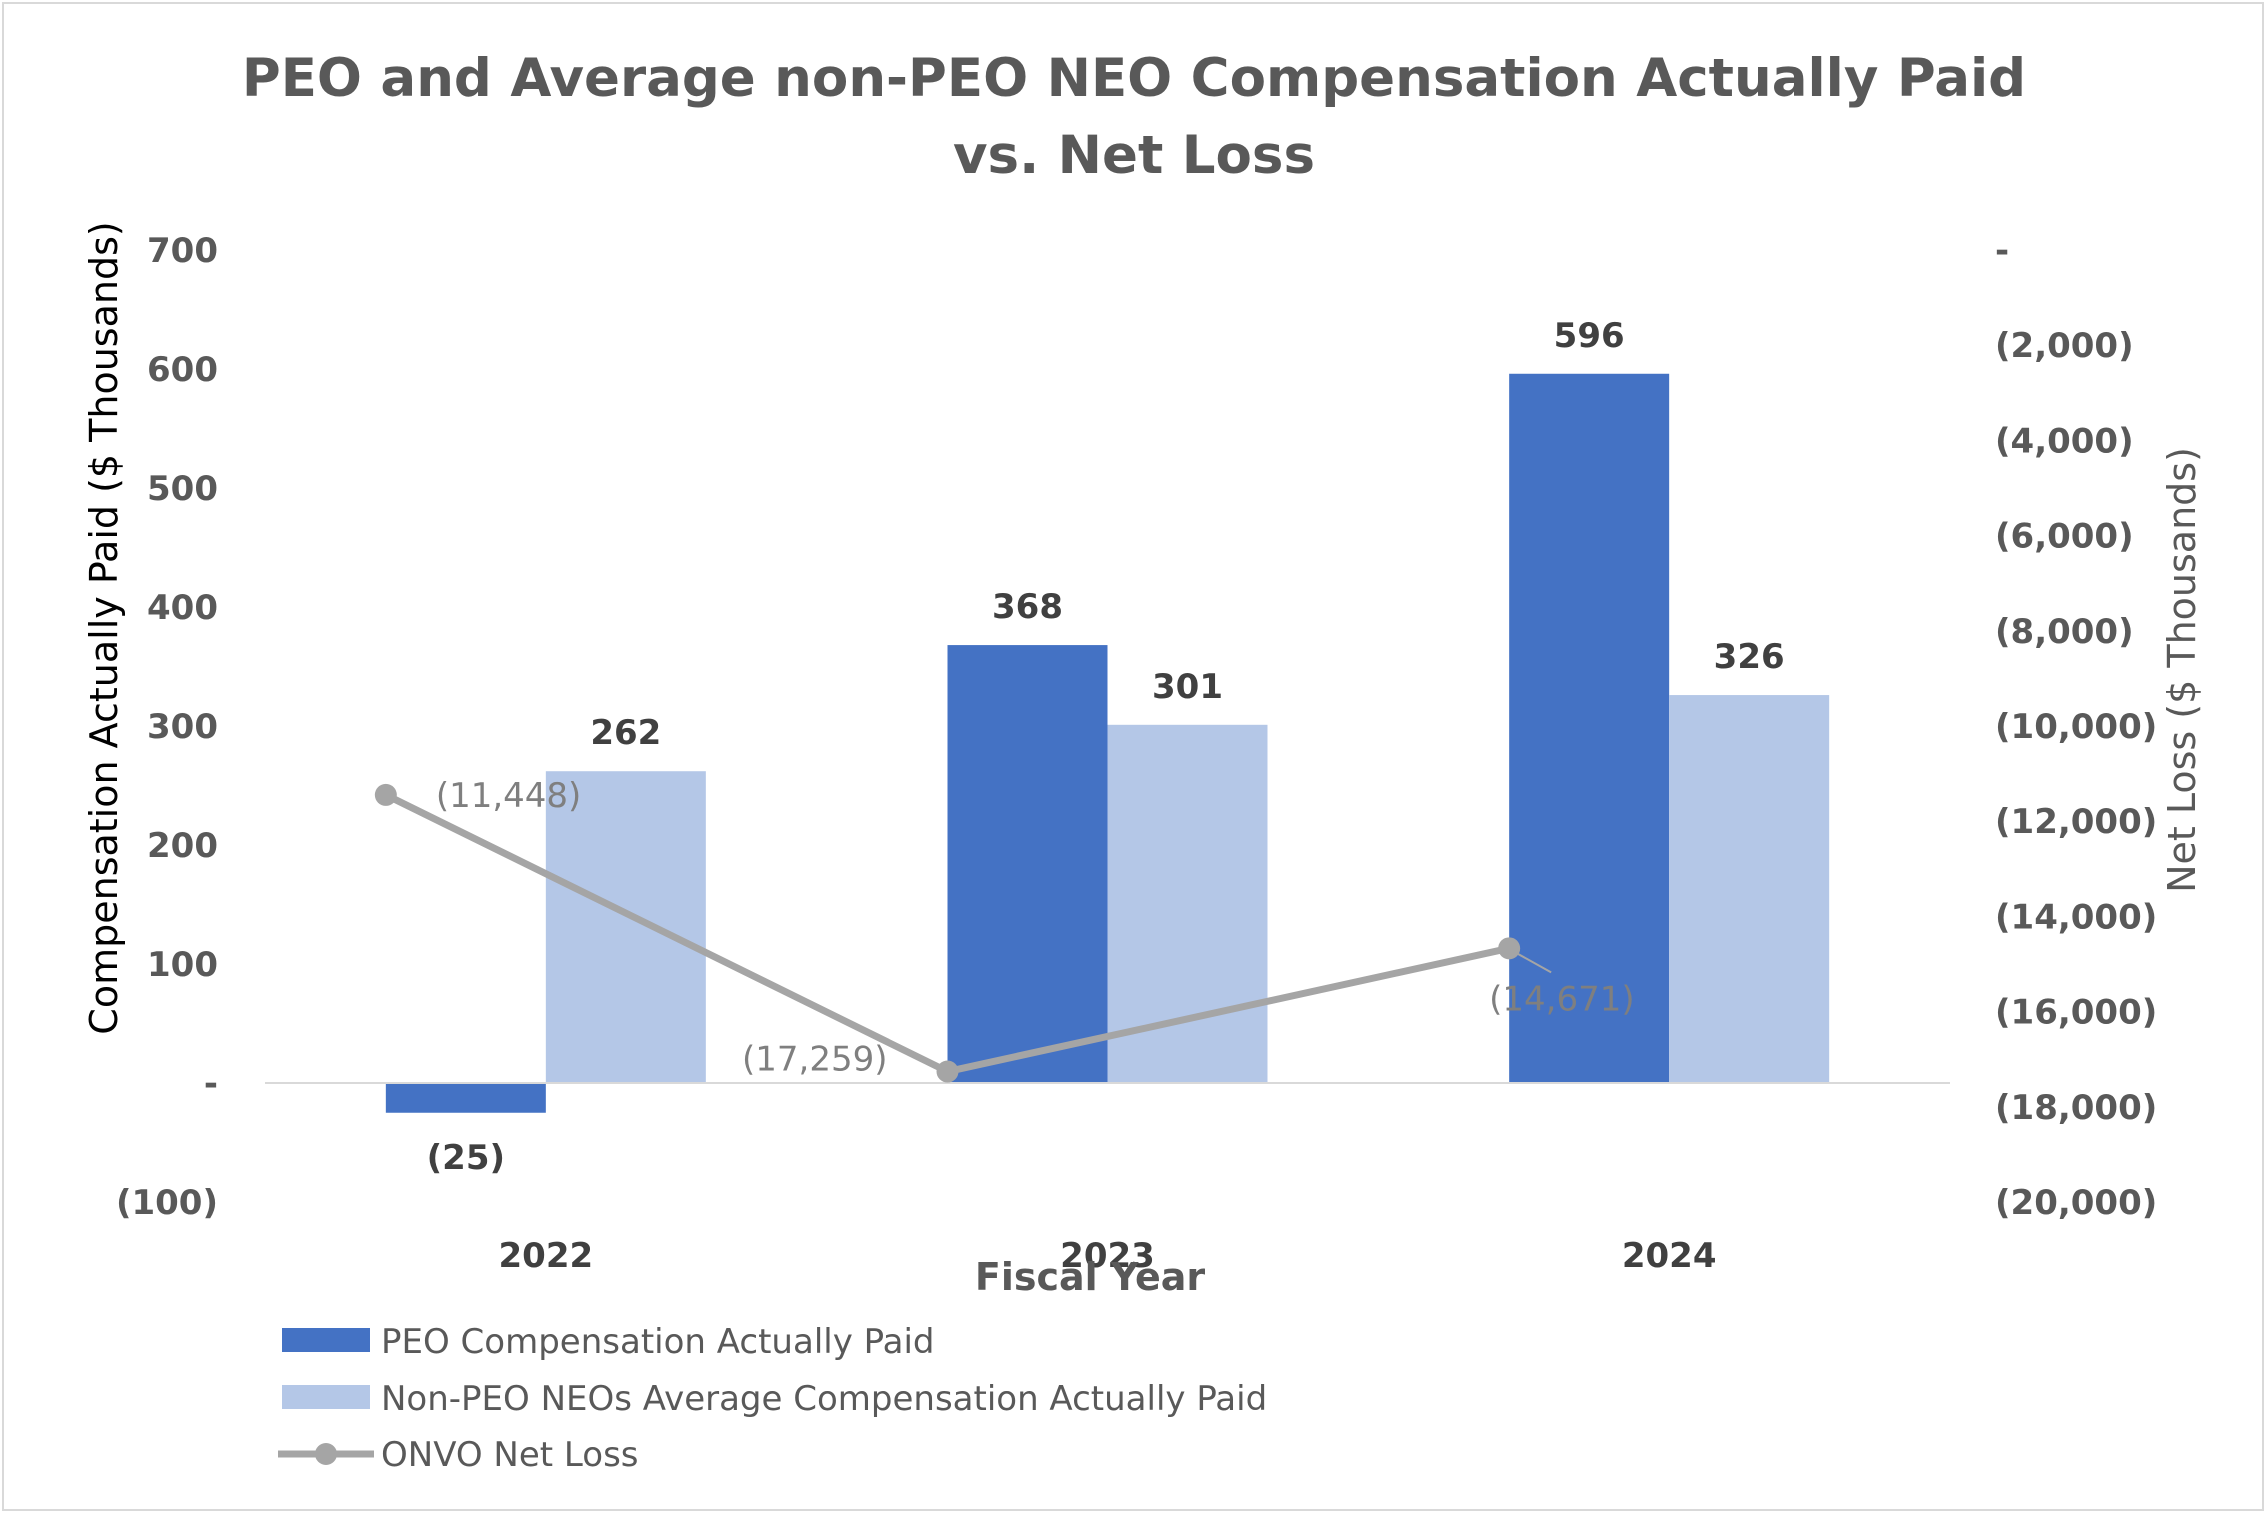  Describe the element at coordinates (182, 727) in the screenshot. I see `y-tick-label: 300` at that location.